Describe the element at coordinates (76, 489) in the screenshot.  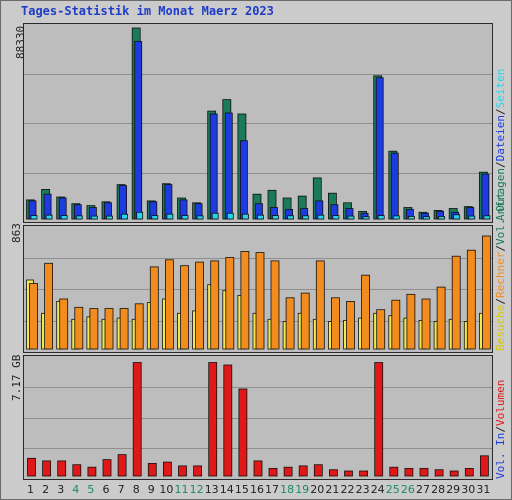
I see `x-tick-label-day-4: 4` at that location.